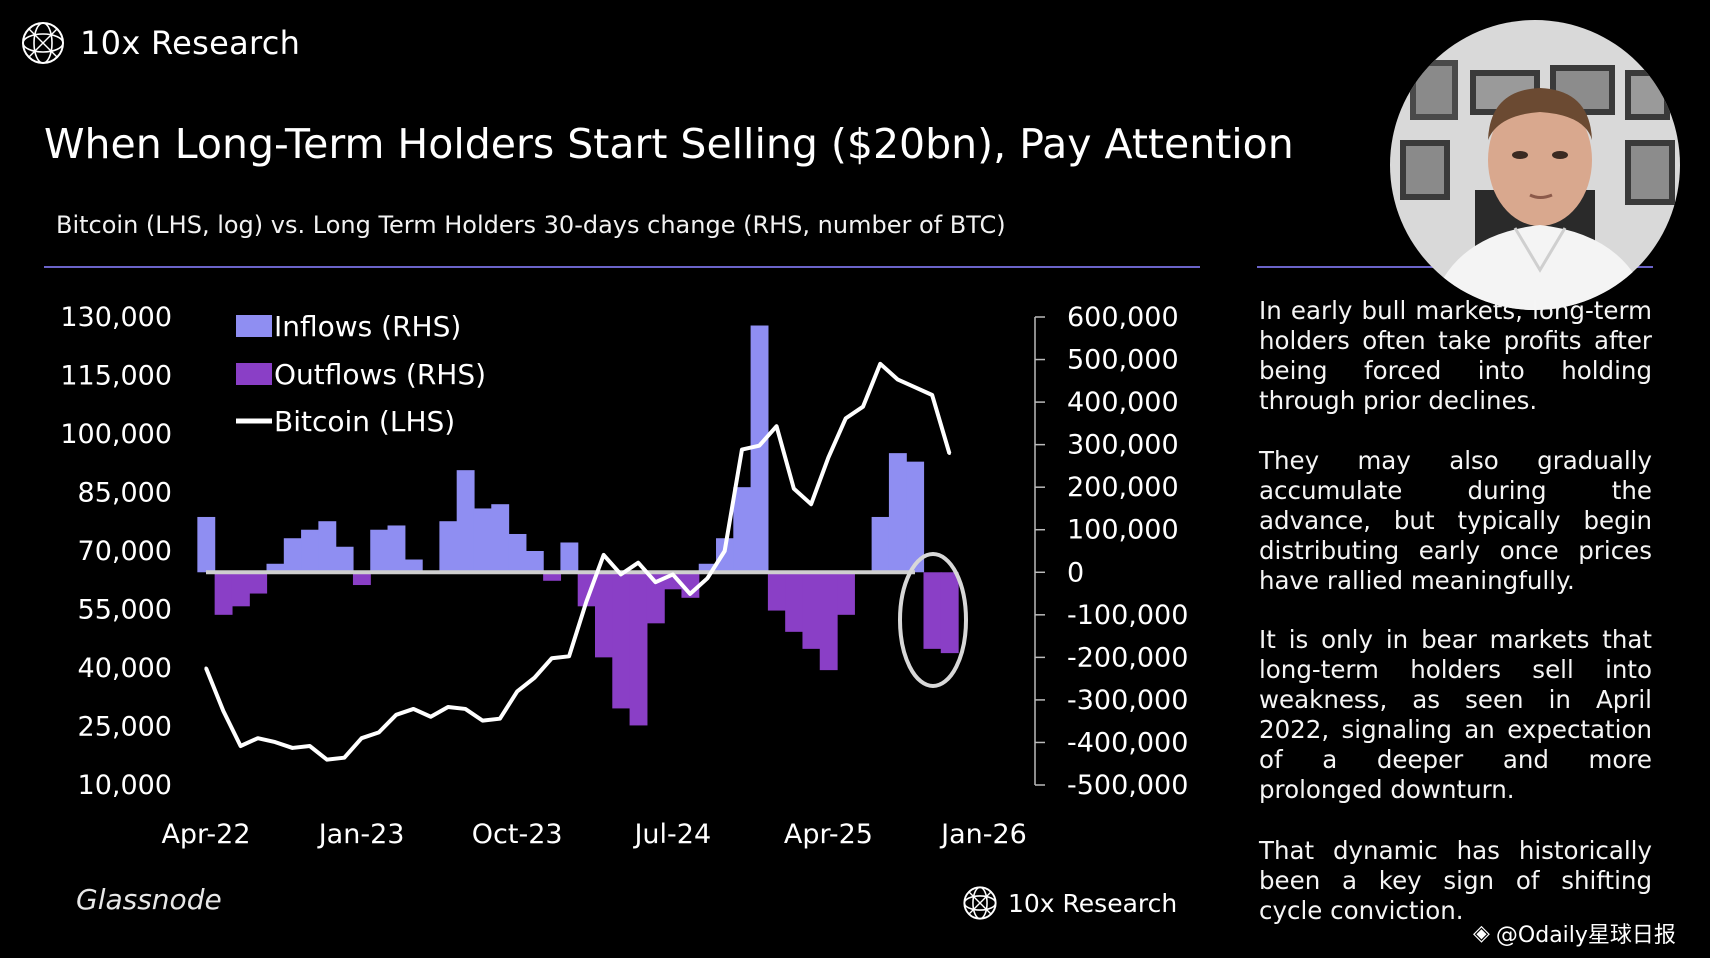  What do you see at coordinates (1069, 903) in the screenshot?
I see `footer-brand: 10x Research` at bounding box center [1069, 903].